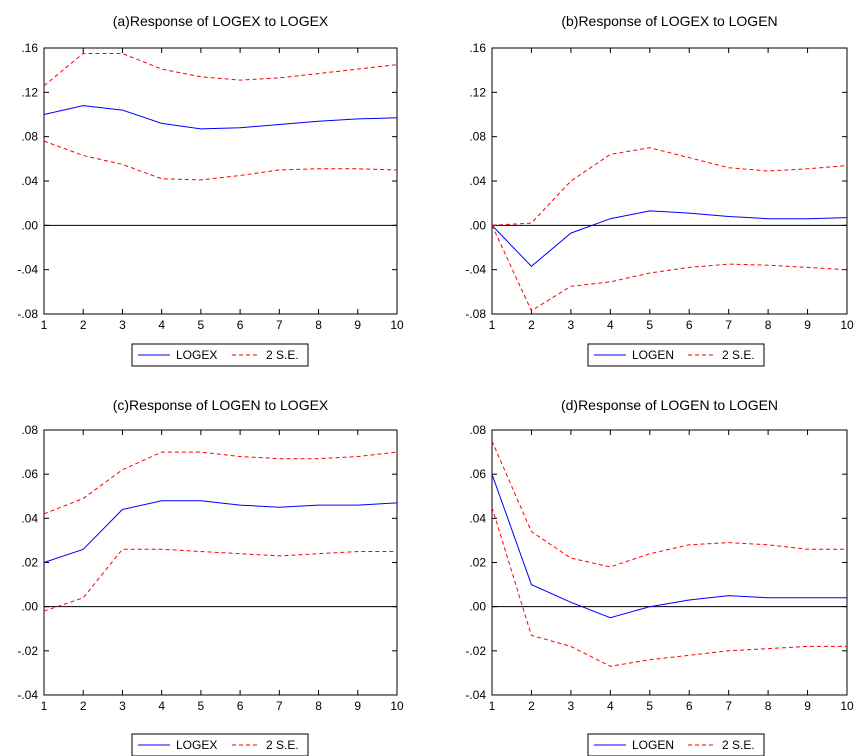 Image resolution: width=859 pixels, height=756 pixels. I want to click on legend: LOGEX 2 S.E., so click(220, 744).